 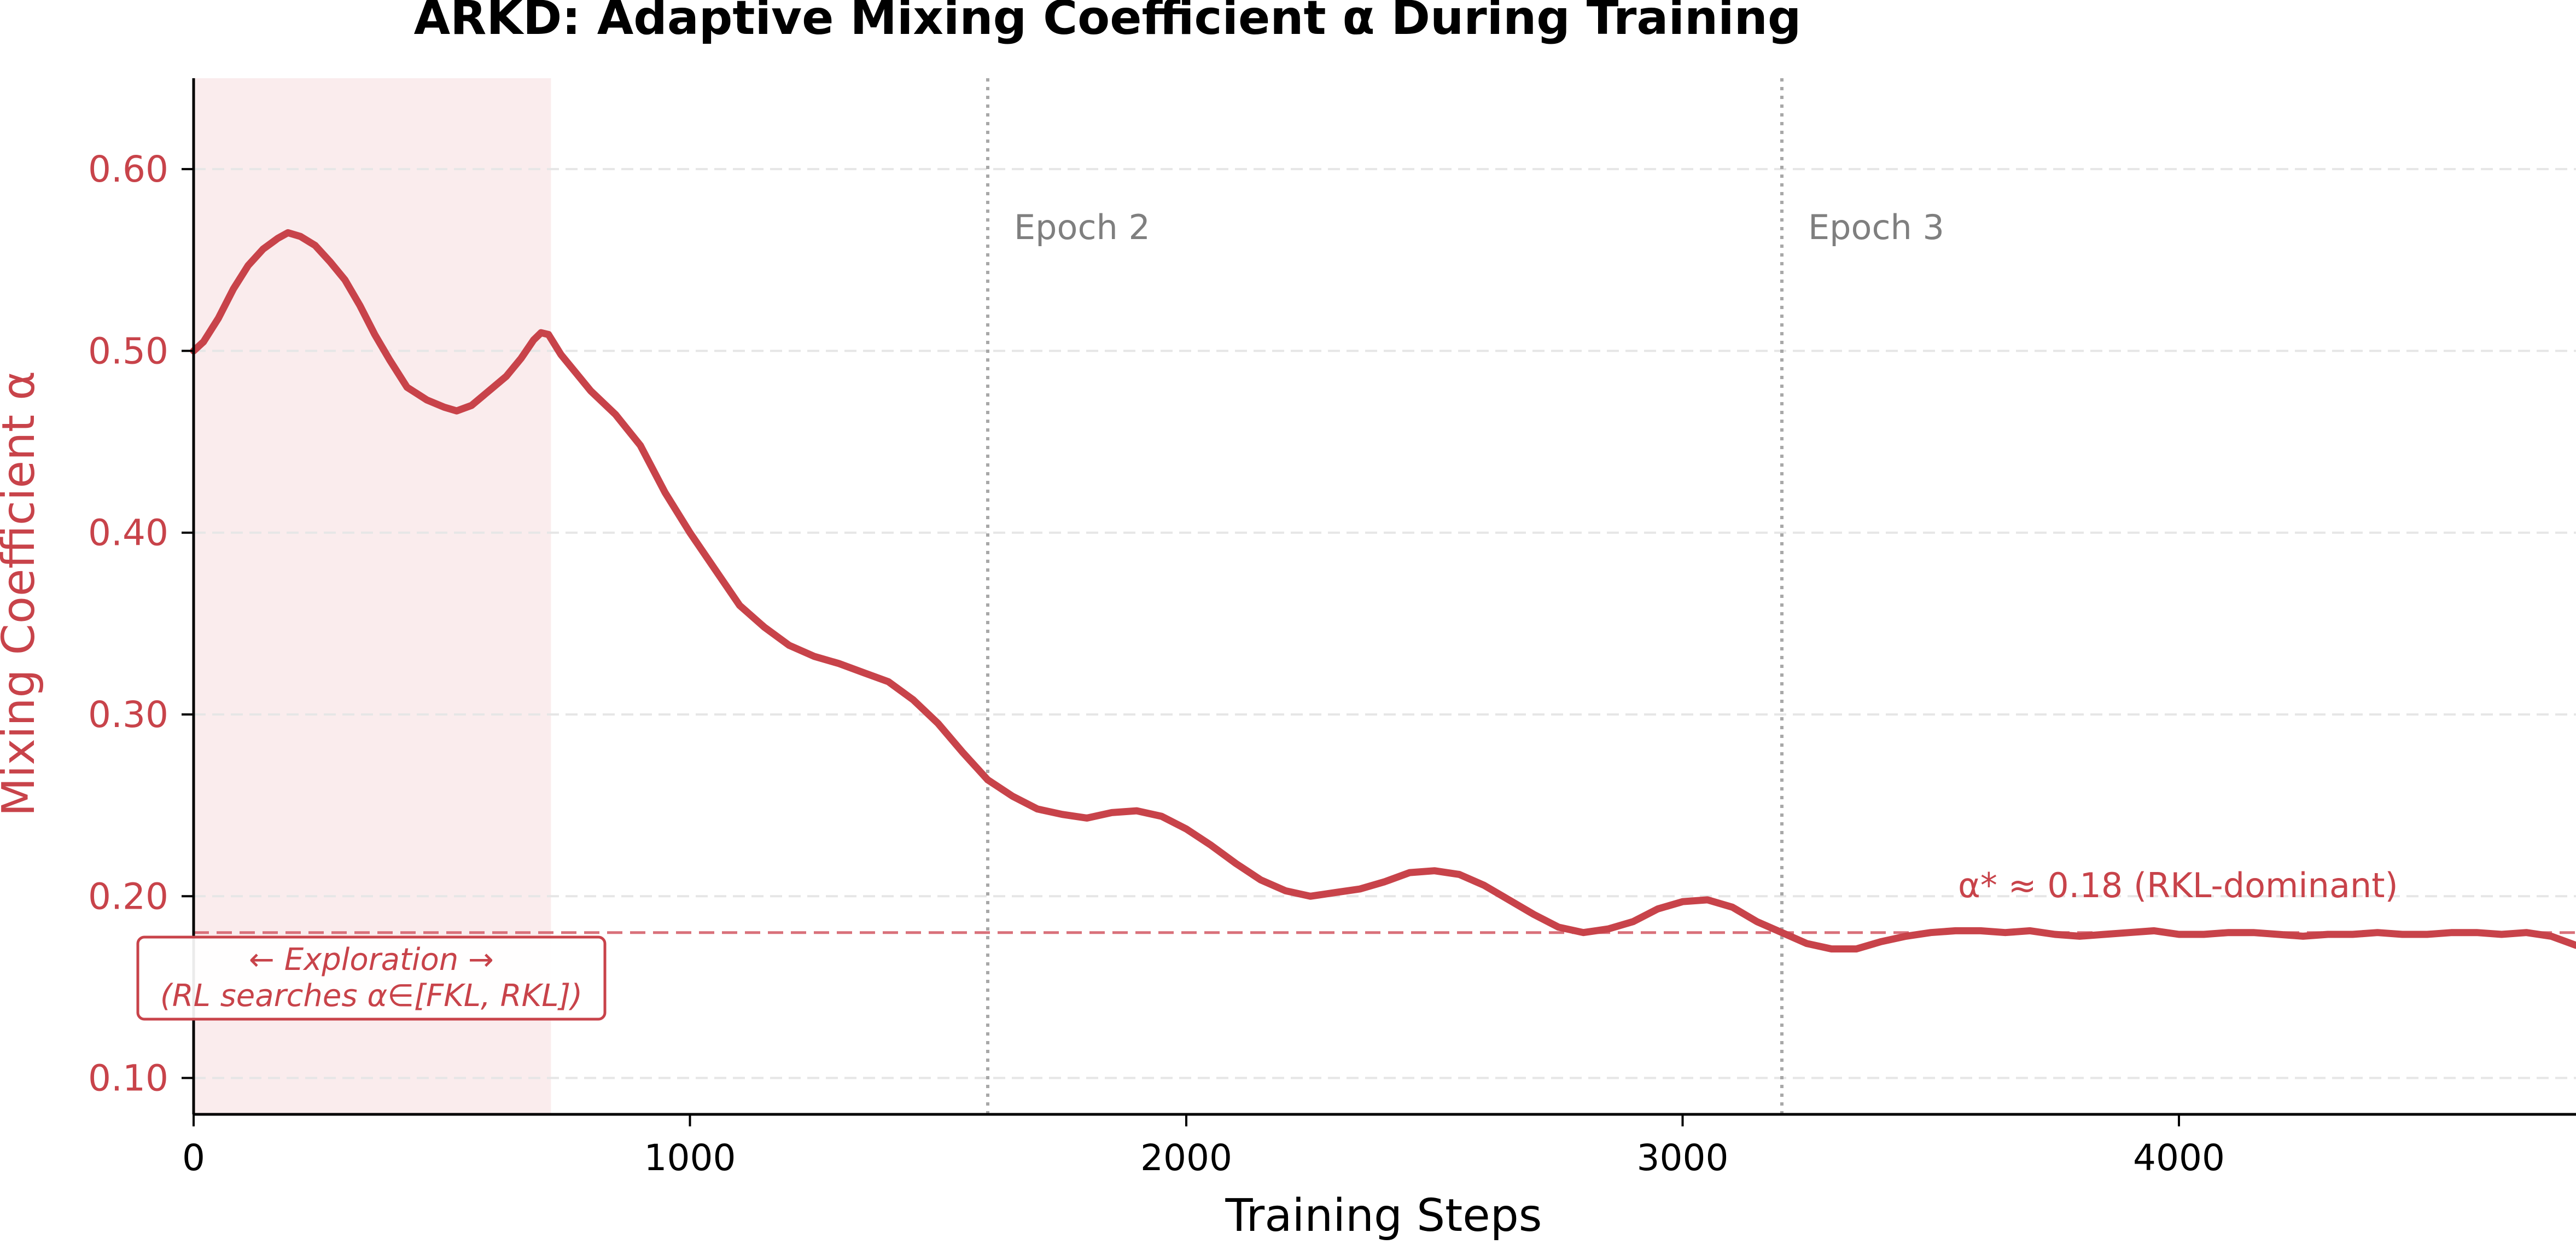 I want to click on x-axis-label: Training Steps, so click(x=1383, y=1216).